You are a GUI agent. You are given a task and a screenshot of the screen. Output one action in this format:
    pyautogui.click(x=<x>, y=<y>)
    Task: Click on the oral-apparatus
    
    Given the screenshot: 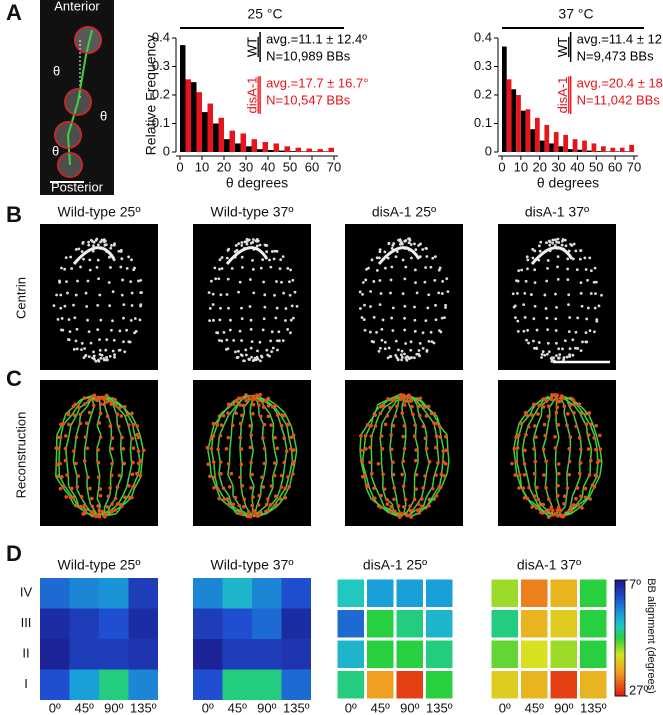 What is the action you would take?
    pyautogui.click(x=94, y=255)
    